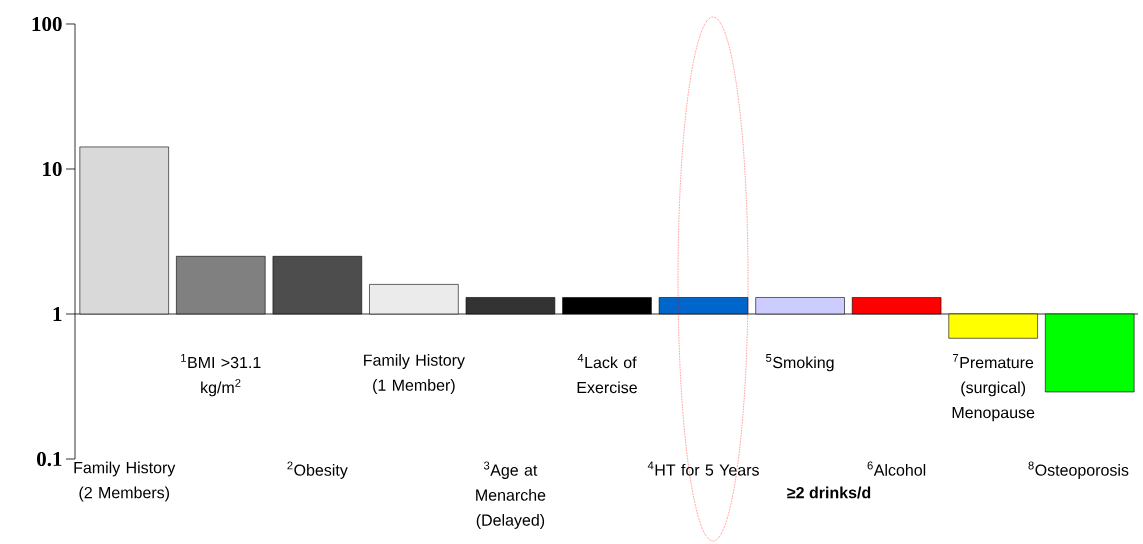  Describe the element at coordinates (993, 388) in the screenshot. I see `x-tick-label: $^{7}$Premature (surgical) Menopause` at that location.